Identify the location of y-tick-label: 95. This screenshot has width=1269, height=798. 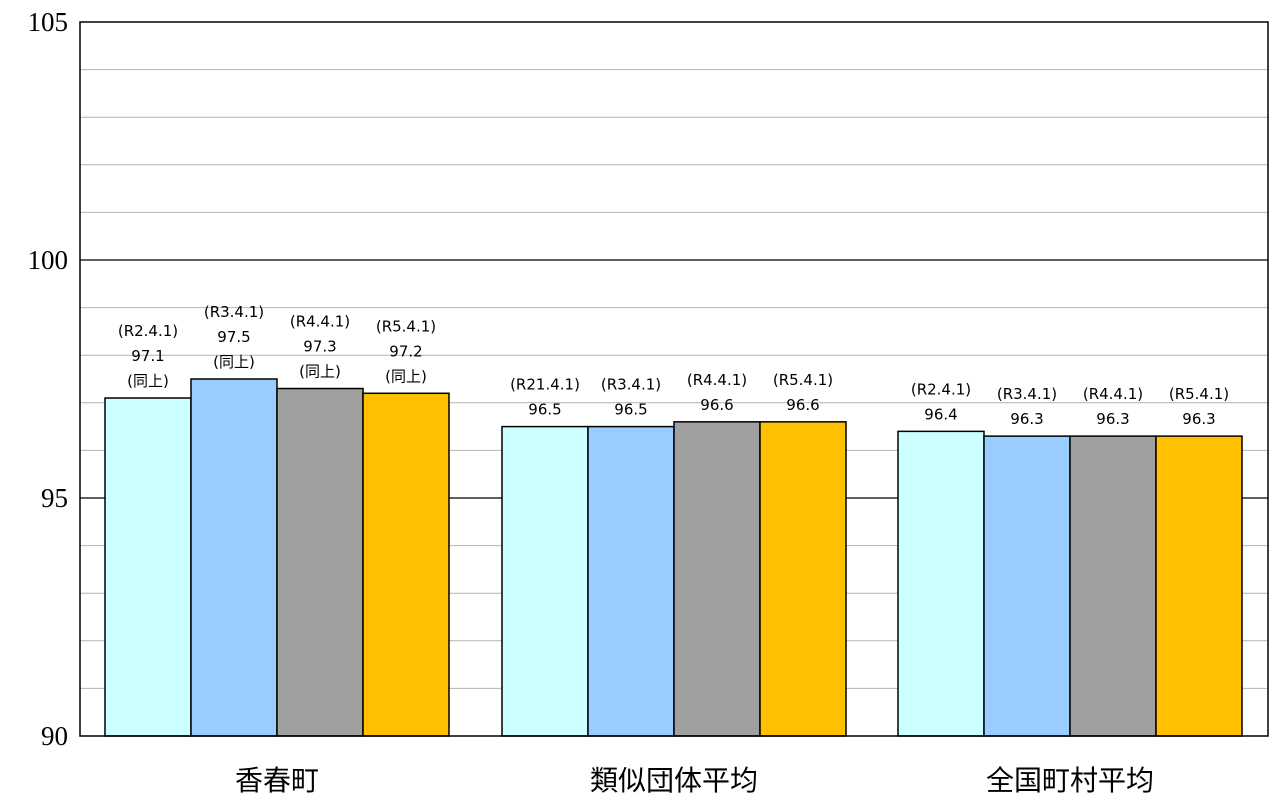
(54, 498).